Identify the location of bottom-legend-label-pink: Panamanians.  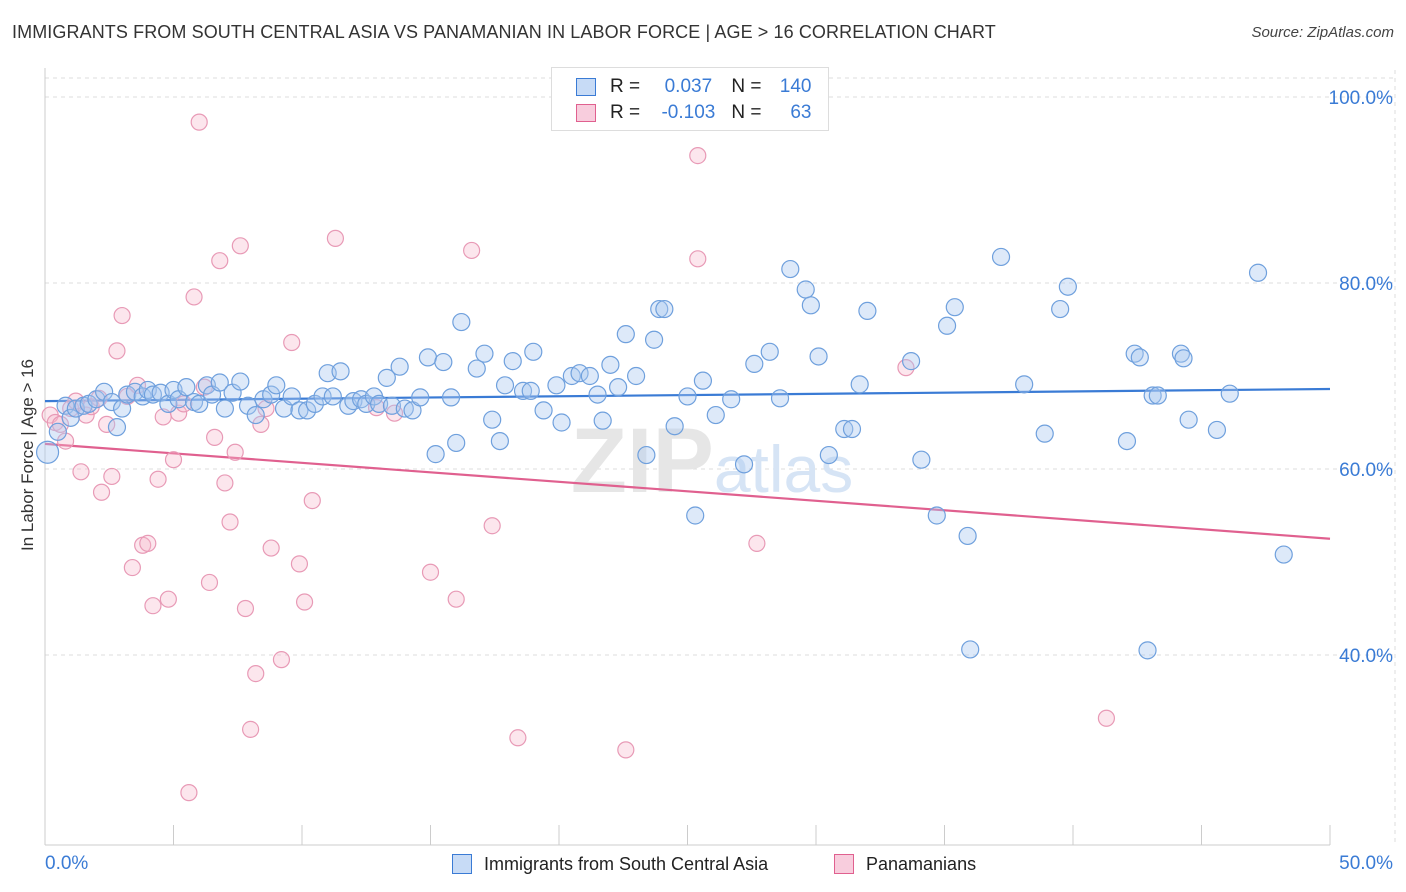
(921, 863).